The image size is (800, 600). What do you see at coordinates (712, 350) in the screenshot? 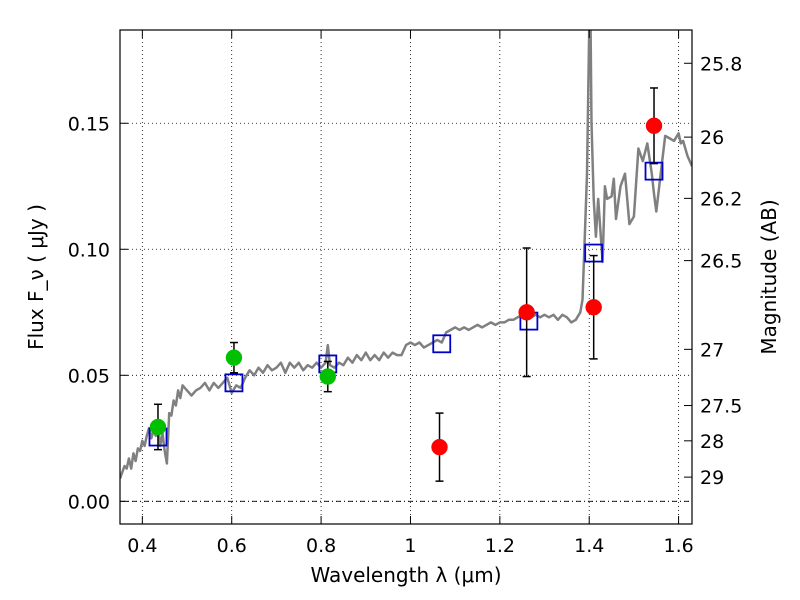
I see `right-tick-label: 27` at bounding box center [712, 350].